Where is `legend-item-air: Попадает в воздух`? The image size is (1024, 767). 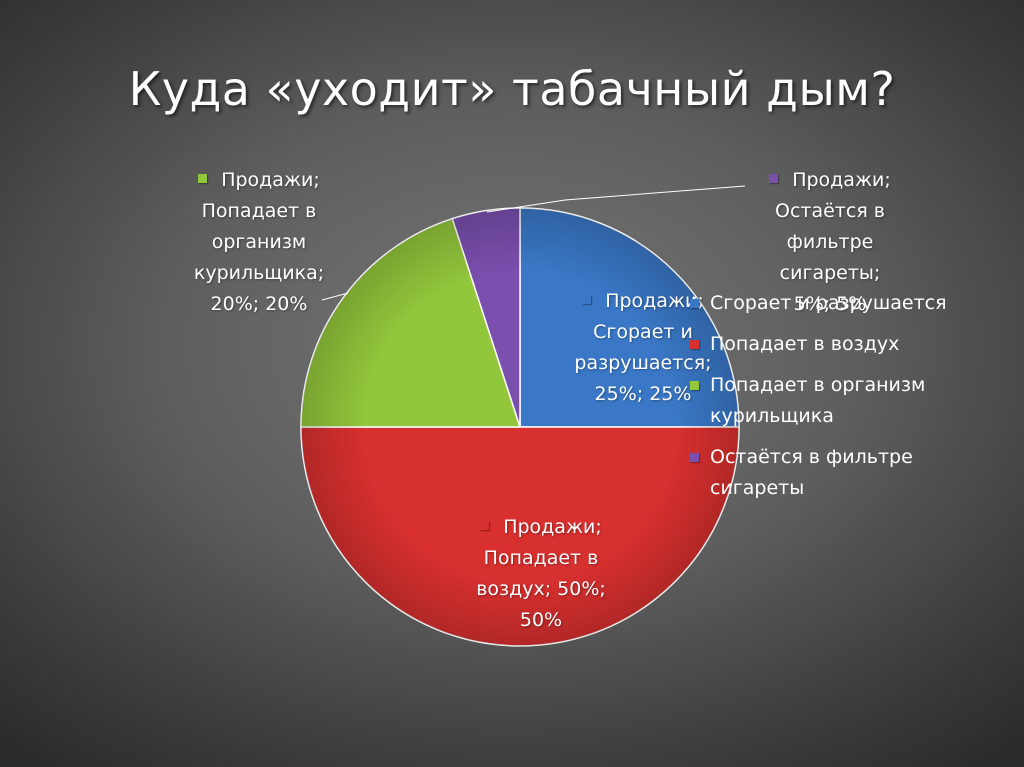
legend-item-air: Попадает в воздух is located at coordinates (850, 344).